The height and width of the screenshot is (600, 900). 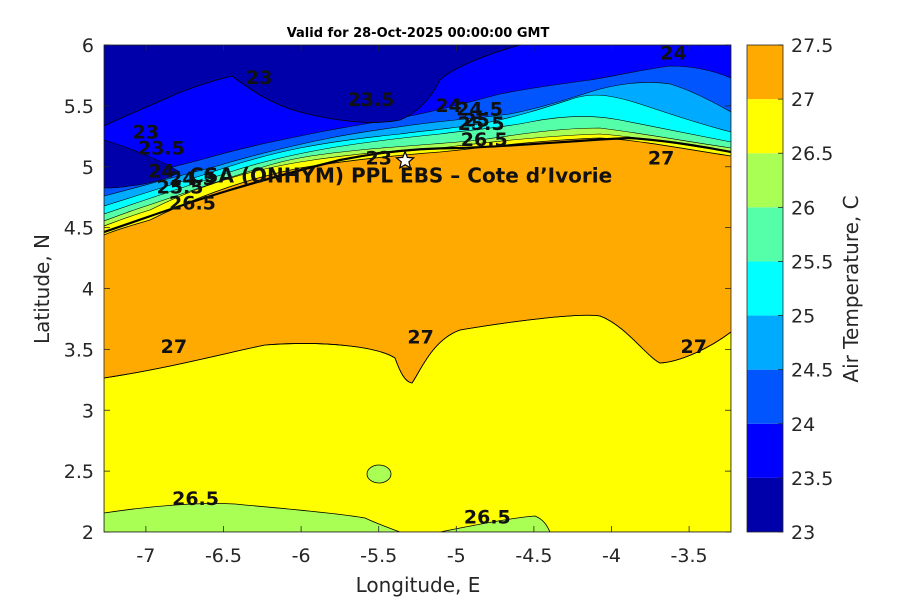 What do you see at coordinates (611, 556) in the screenshot?
I see `x-tick-label: -4` at bounding box center [611, 556].